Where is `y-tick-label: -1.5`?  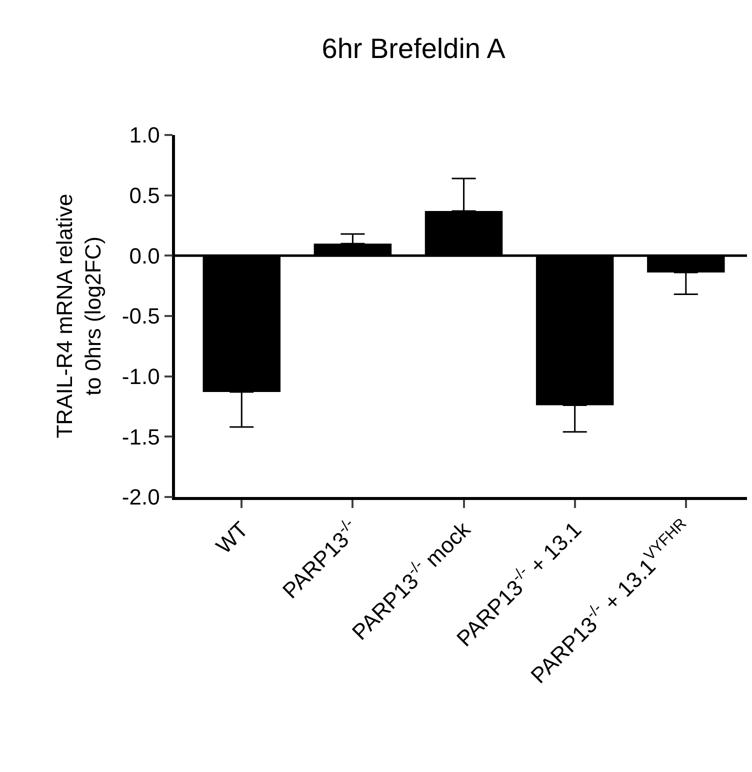 y-tick-label: -1.5 is located at coordinates (141, 437).